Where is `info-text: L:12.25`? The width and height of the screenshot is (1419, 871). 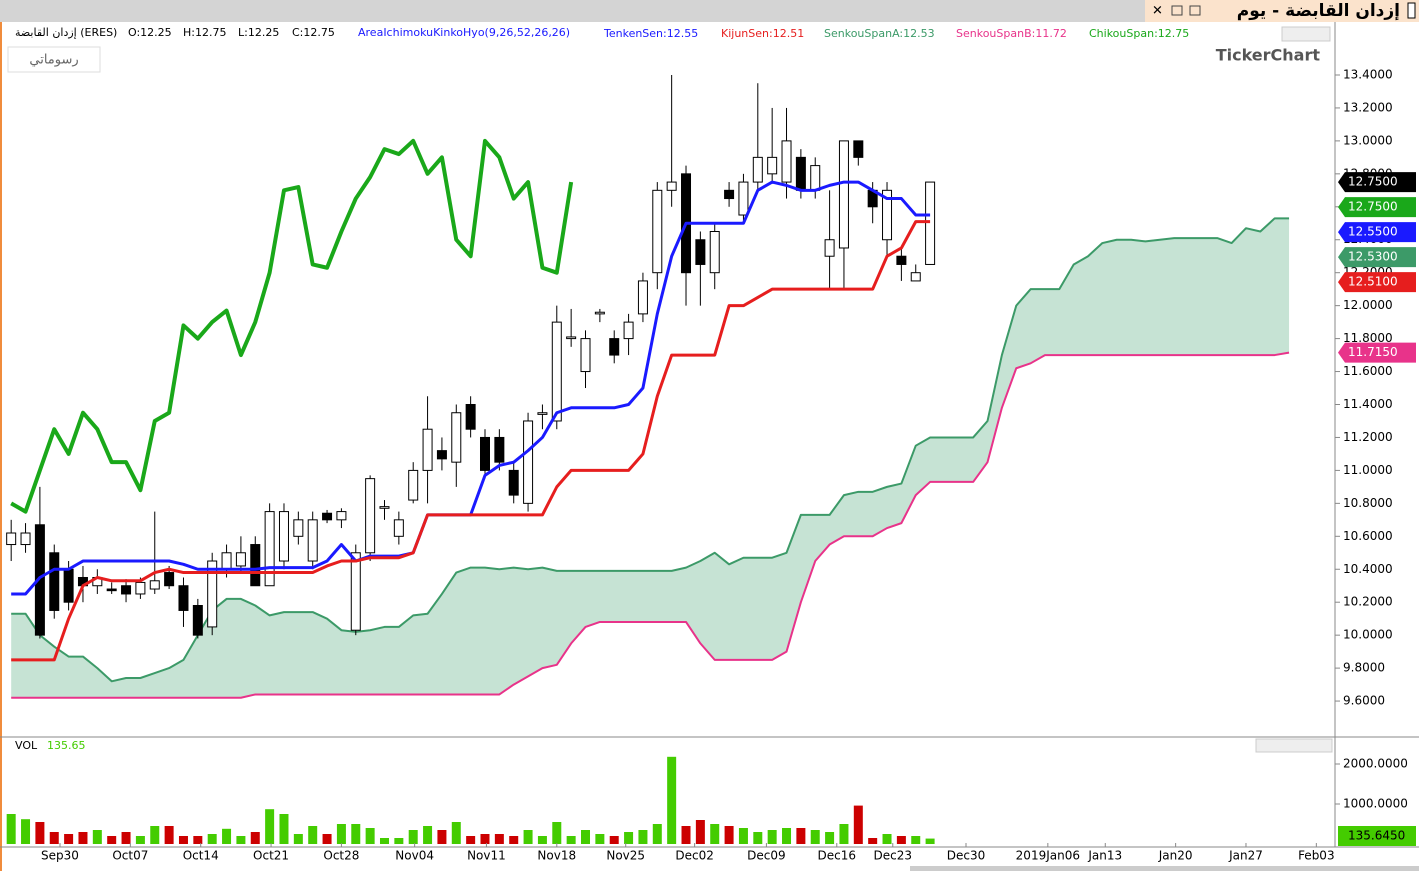 info-text: L:12.25 is located at coordinates (258, 32).